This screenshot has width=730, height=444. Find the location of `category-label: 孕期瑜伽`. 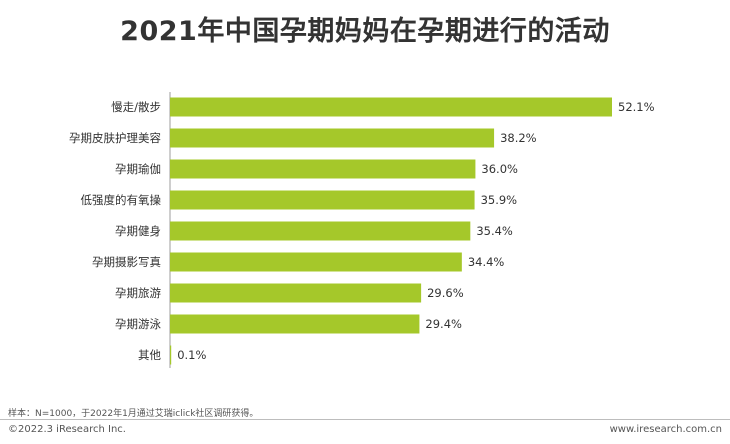

category-label: 孕期瑜伽 is located at coordinates (138, 169).